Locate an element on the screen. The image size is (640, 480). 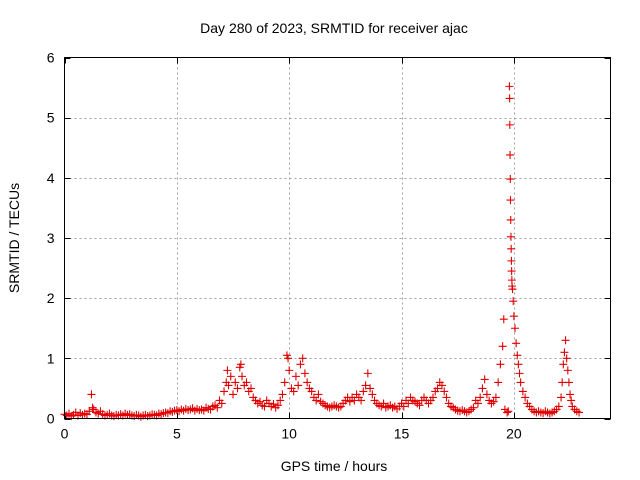
x-tick-label: 5 is located at coordinates (177, 434).